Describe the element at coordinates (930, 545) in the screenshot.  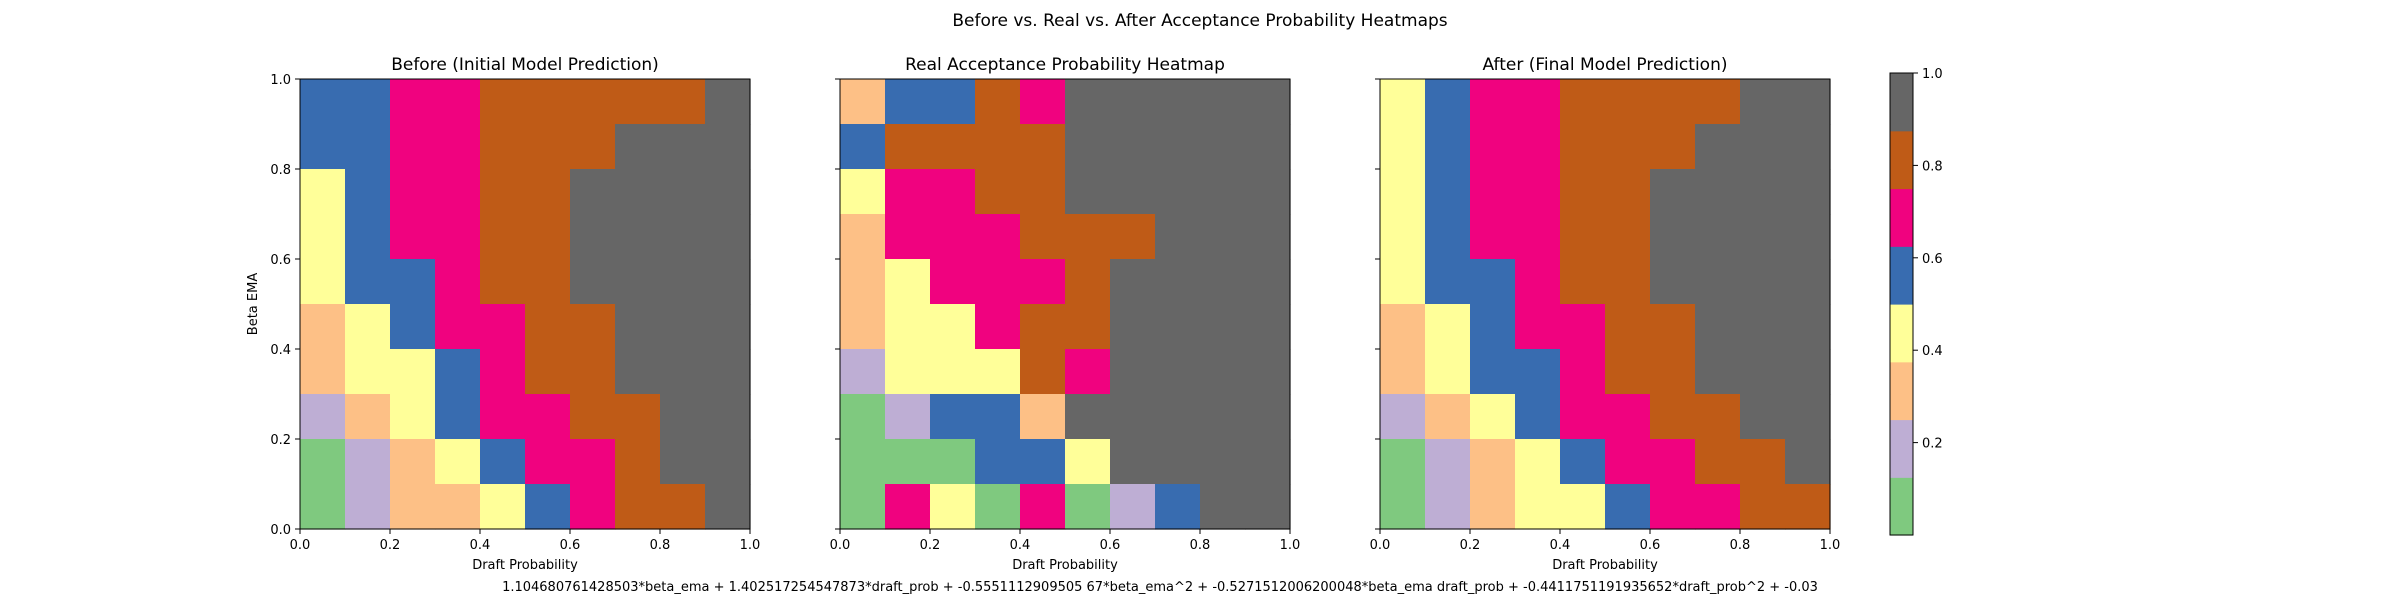
I see `x-tick-label: 0.2` at that location.